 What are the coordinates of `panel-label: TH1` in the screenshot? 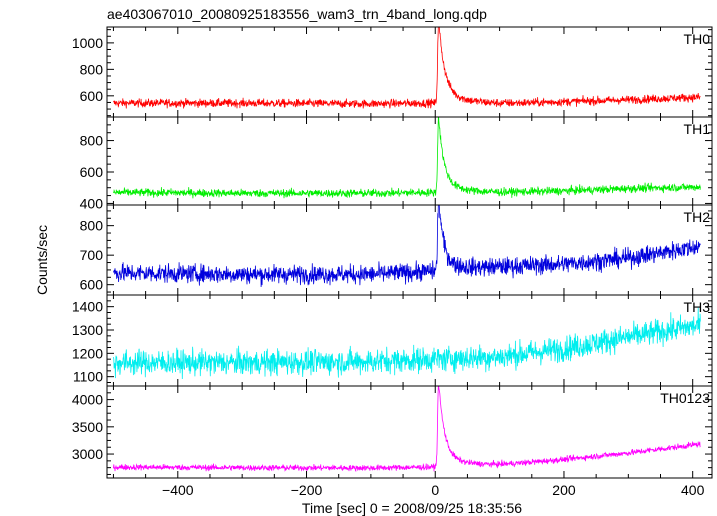 It's located at (697, 129).